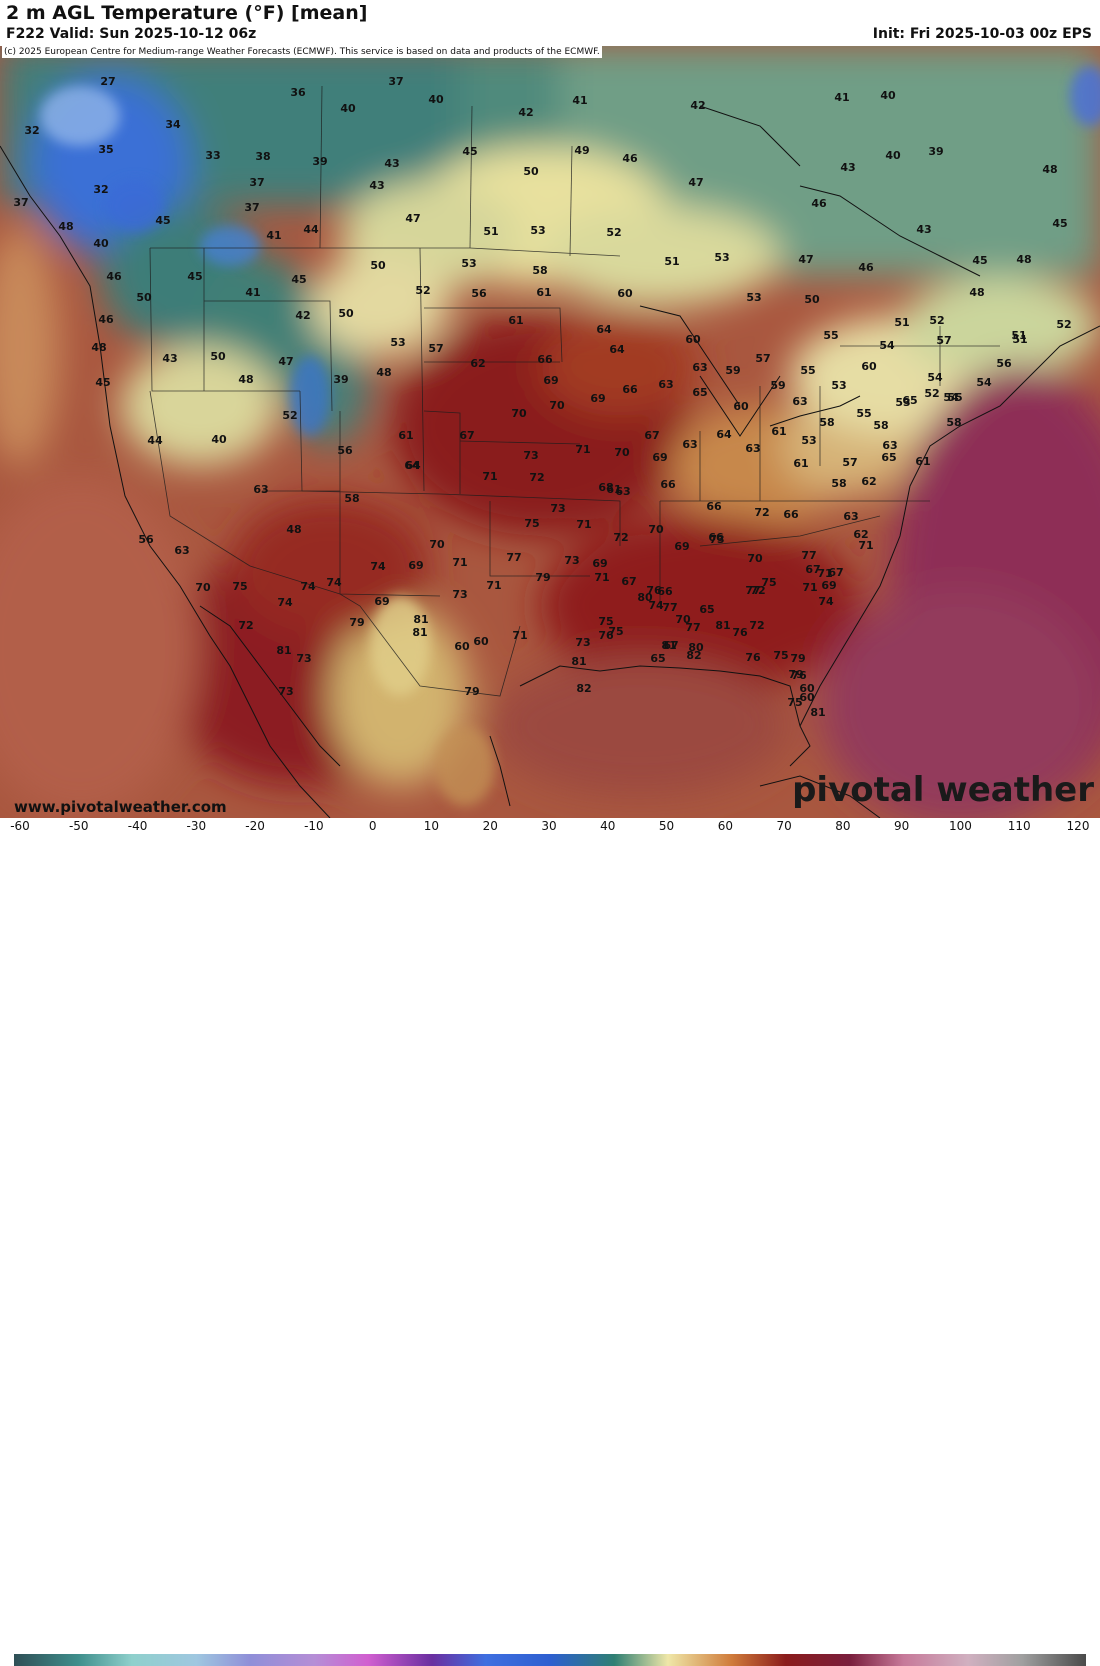 The height and width of the screenshot is (1666, 1100). Describe the element at coordinates (888, 95) in the screenshot. I see `temperature-label: 40` at that location.